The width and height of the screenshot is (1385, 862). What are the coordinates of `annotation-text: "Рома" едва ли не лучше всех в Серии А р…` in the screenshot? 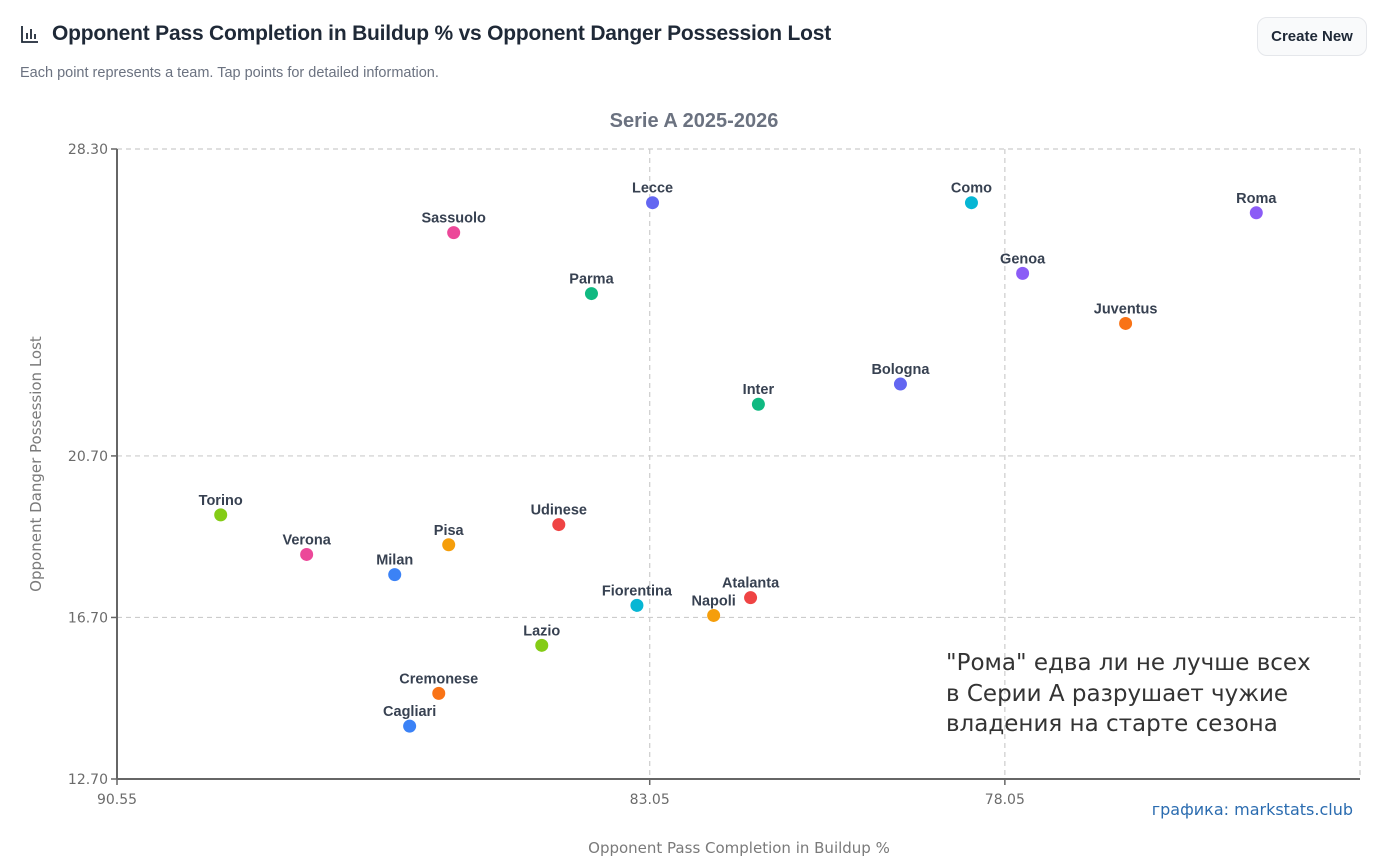 It's located at (1132, 693).